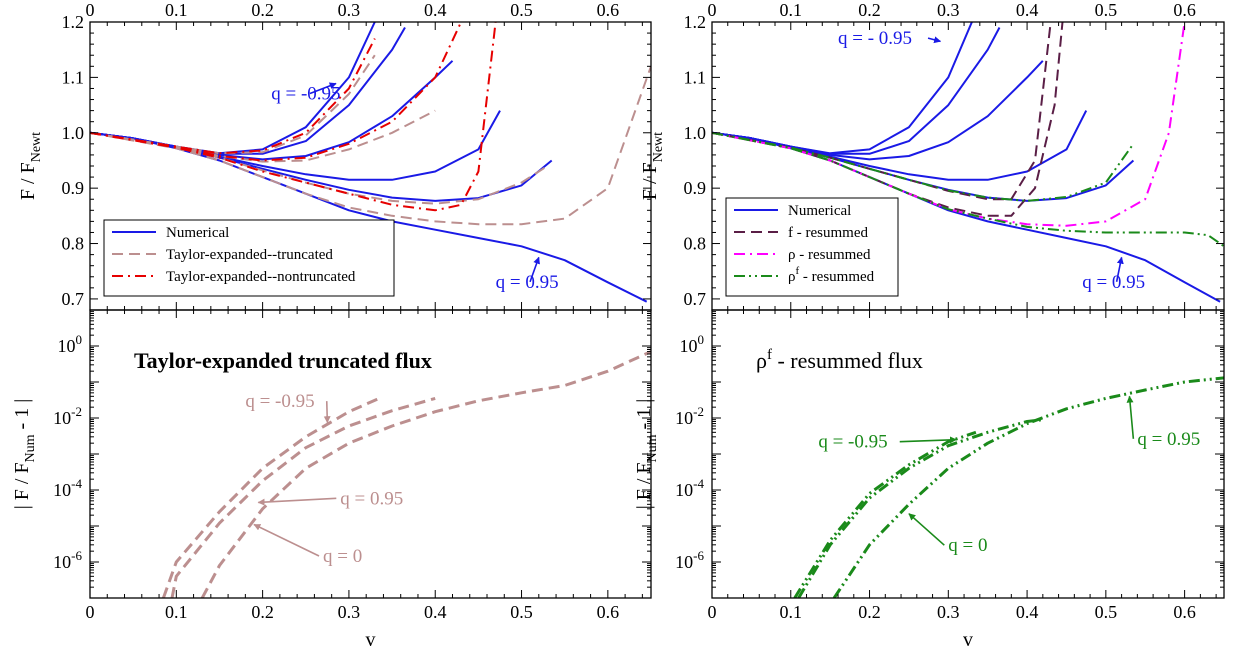 The image size is (1235, 653). I want to click on series-curve-dash-q-0p95, so click(270, 497).